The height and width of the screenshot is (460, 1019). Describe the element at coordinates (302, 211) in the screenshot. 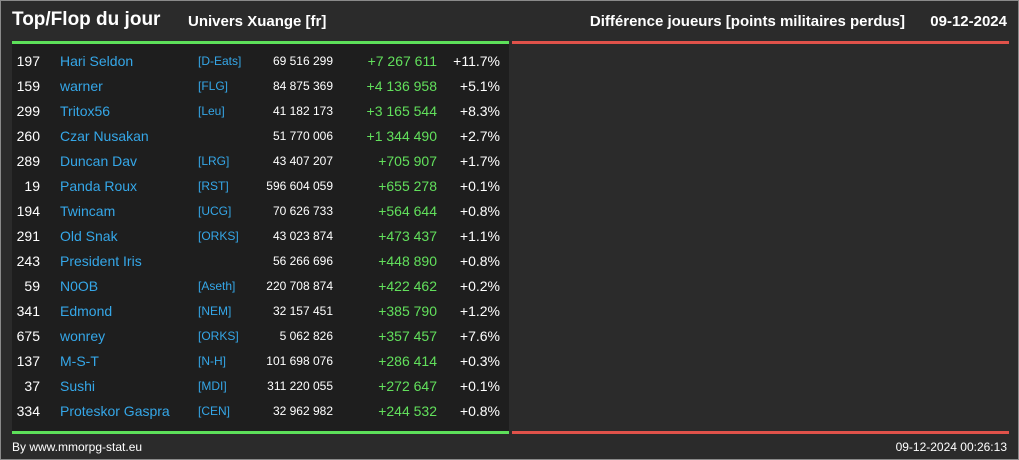

I see `player-points: 70 626 733` at that location.